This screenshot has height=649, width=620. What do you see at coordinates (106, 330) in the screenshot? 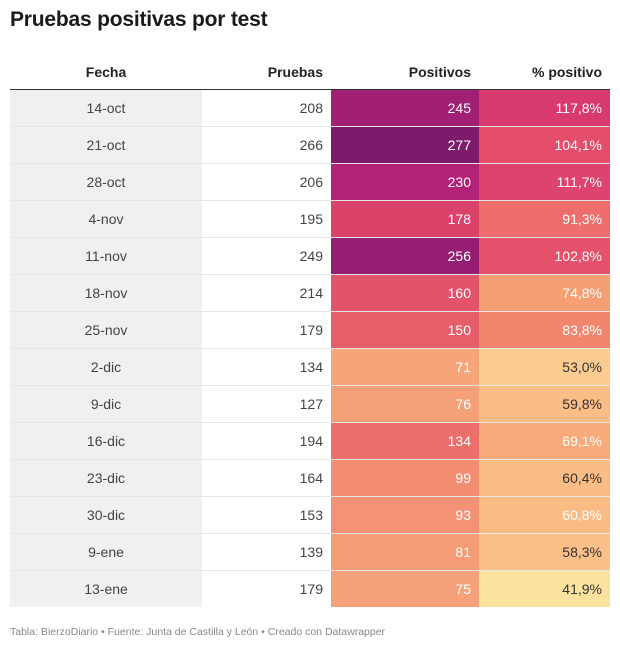
I see `cell-fecha: 25-nov` at bounding box center [106, 330].